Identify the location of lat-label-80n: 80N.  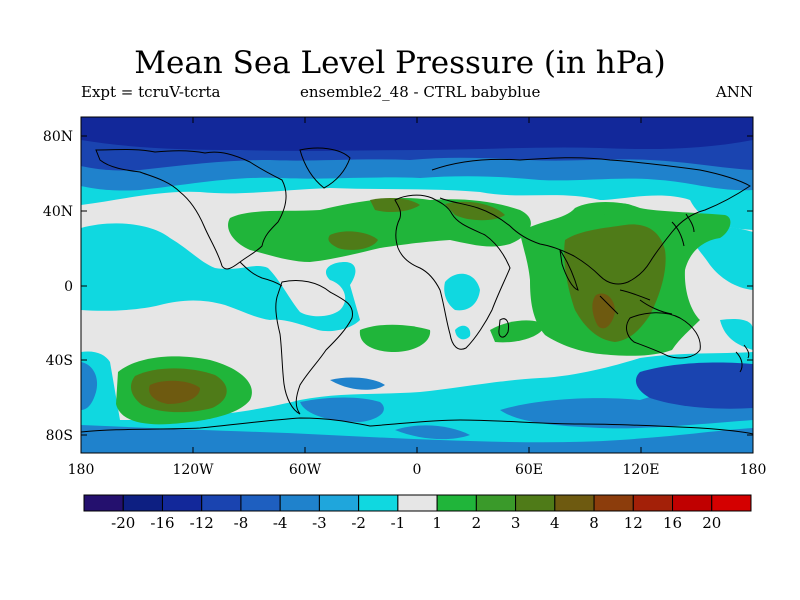
(58, 137).